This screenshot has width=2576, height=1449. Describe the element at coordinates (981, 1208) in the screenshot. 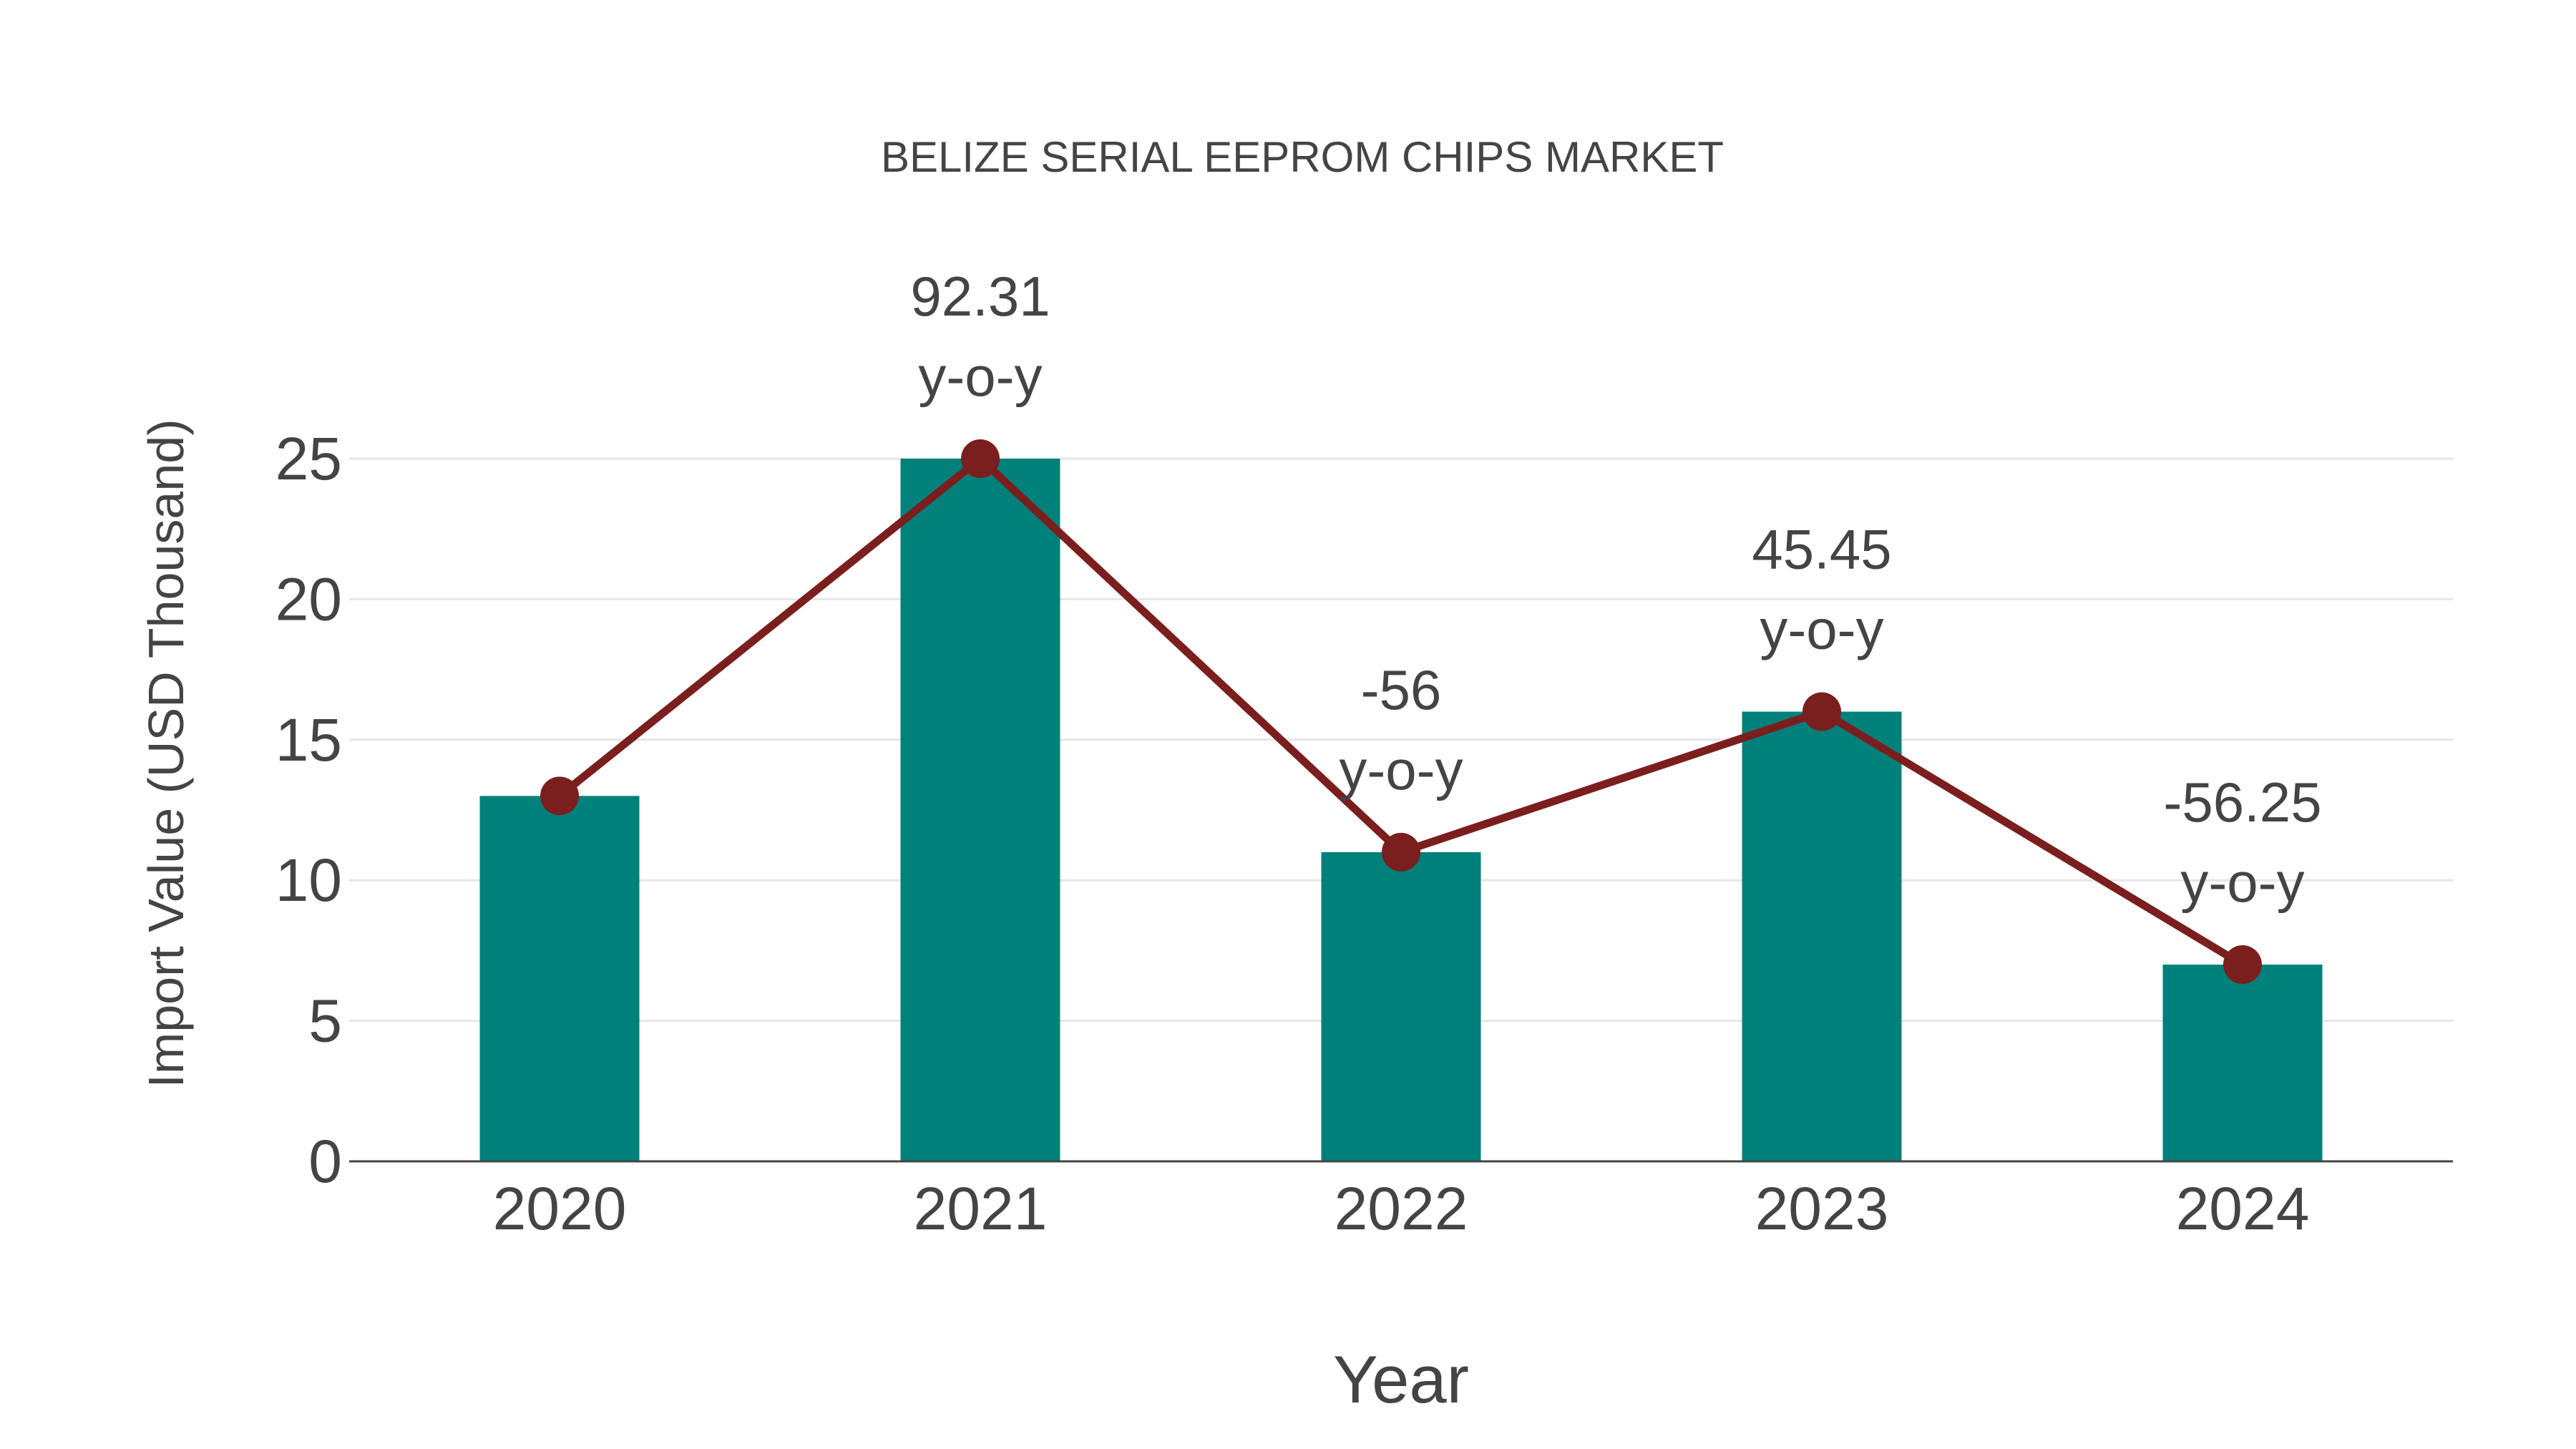

I see `x-tick-label: 2021` at that location.